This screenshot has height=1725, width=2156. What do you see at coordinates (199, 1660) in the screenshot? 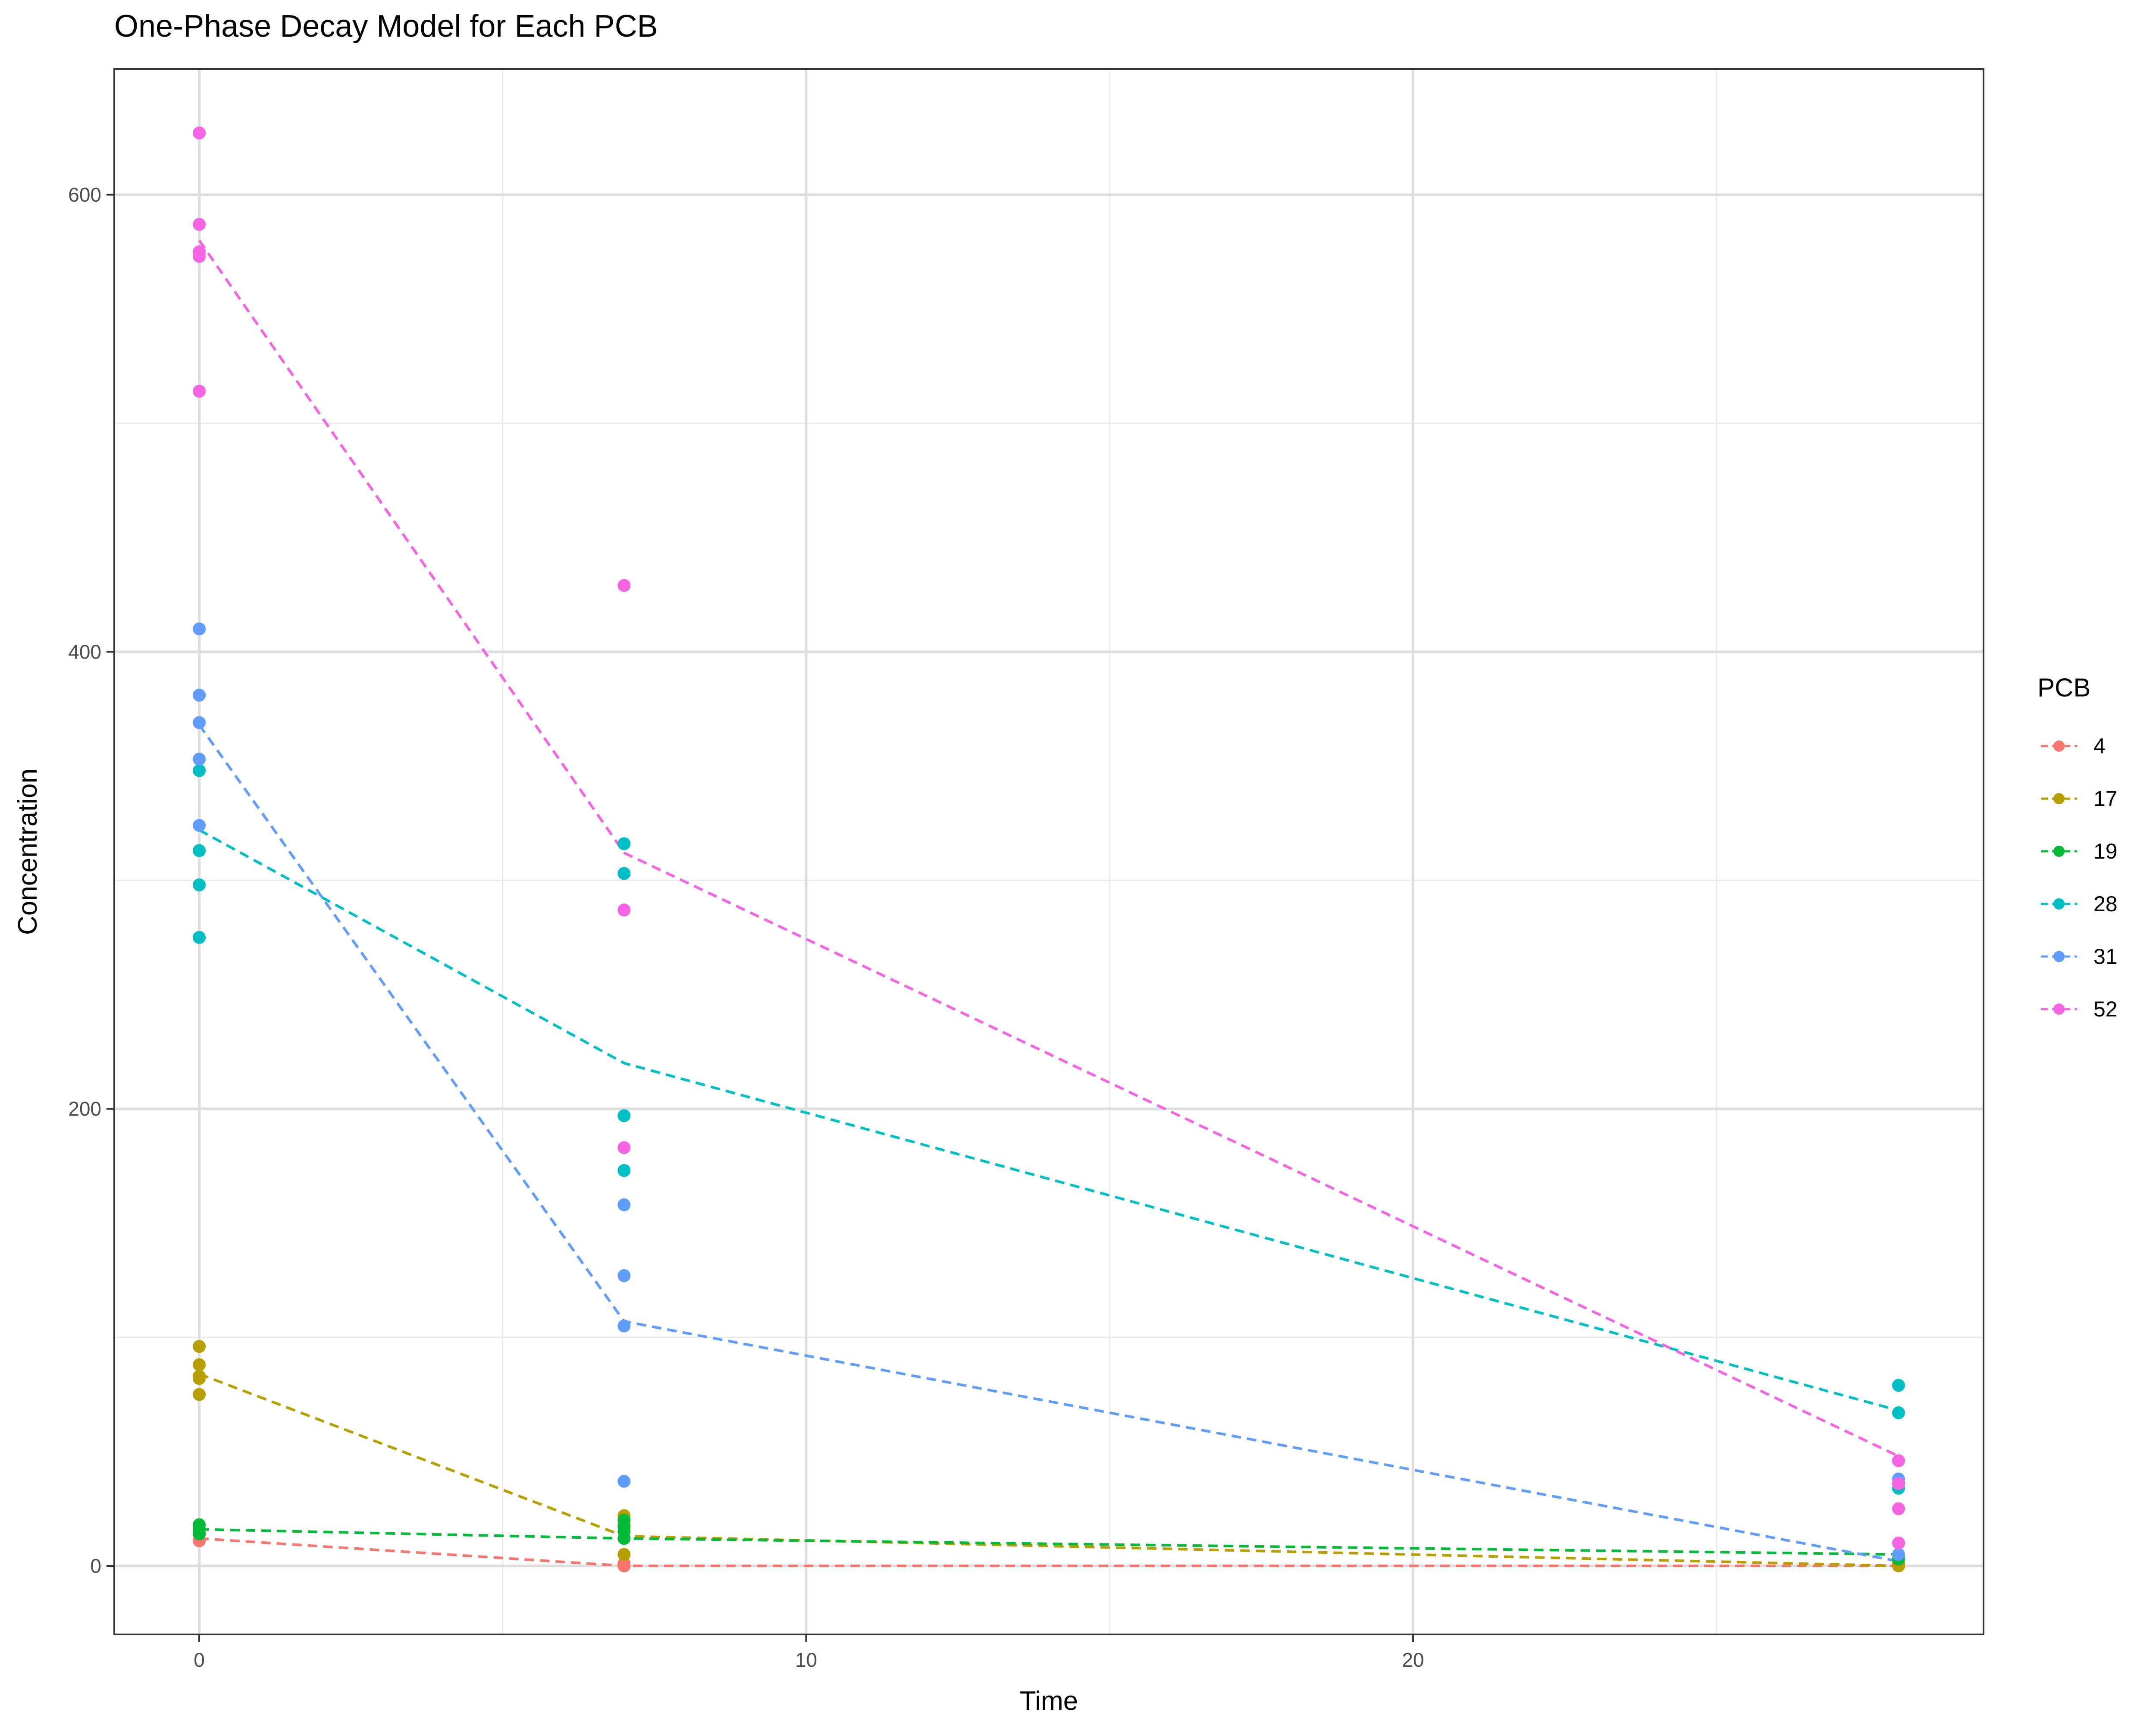
I see `x-tick-label: 0` at bounding box center [199, 1660].